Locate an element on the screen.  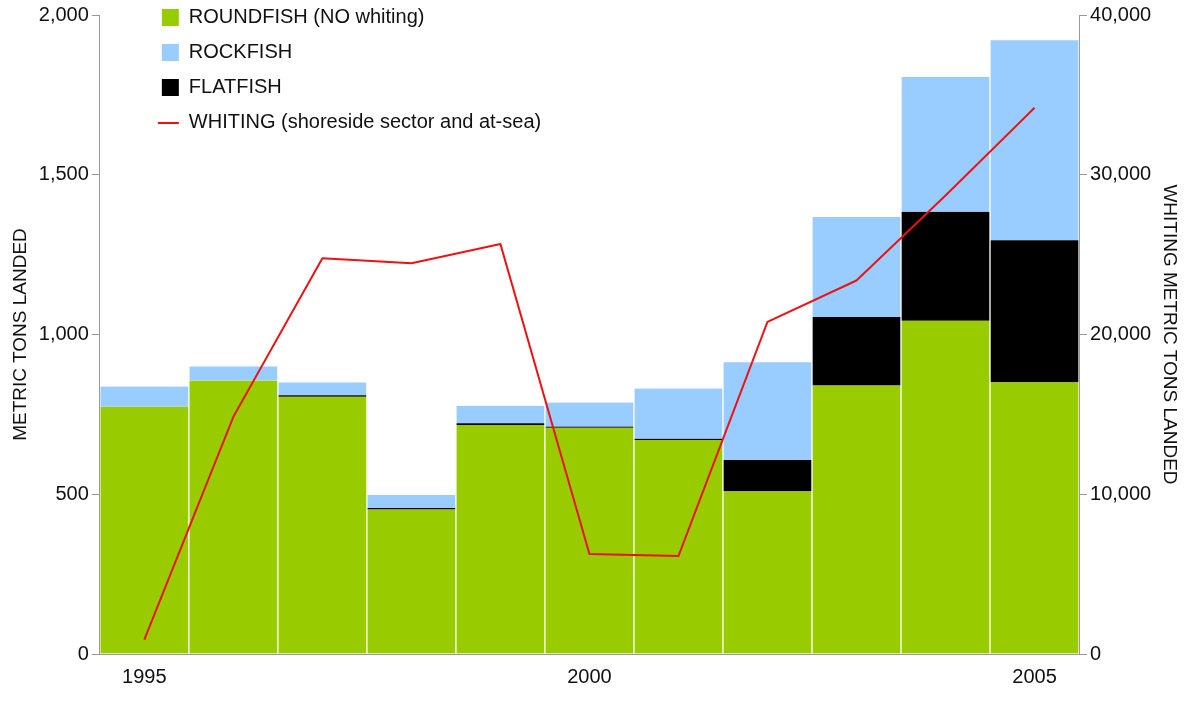
x-tick-label: 1995 is located at coordinates (144, 675).